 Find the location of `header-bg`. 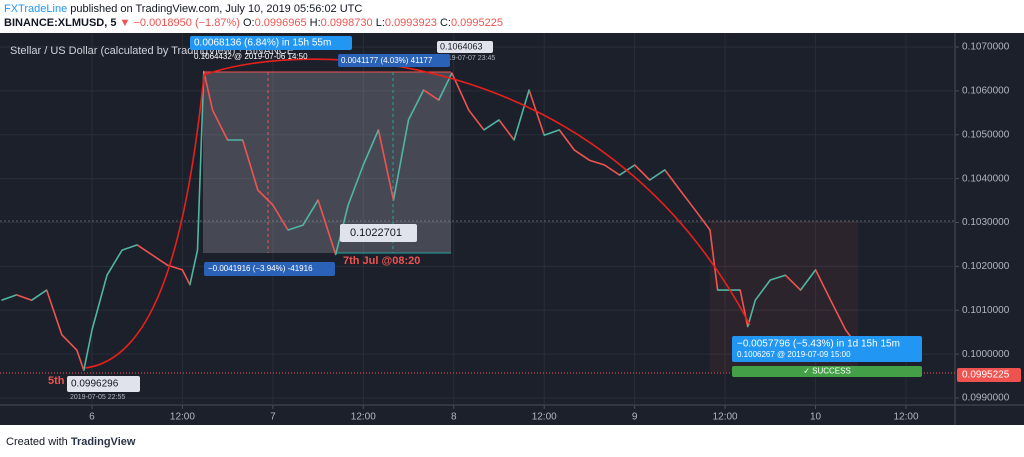

header-bg is located at coordinates (512, 16).